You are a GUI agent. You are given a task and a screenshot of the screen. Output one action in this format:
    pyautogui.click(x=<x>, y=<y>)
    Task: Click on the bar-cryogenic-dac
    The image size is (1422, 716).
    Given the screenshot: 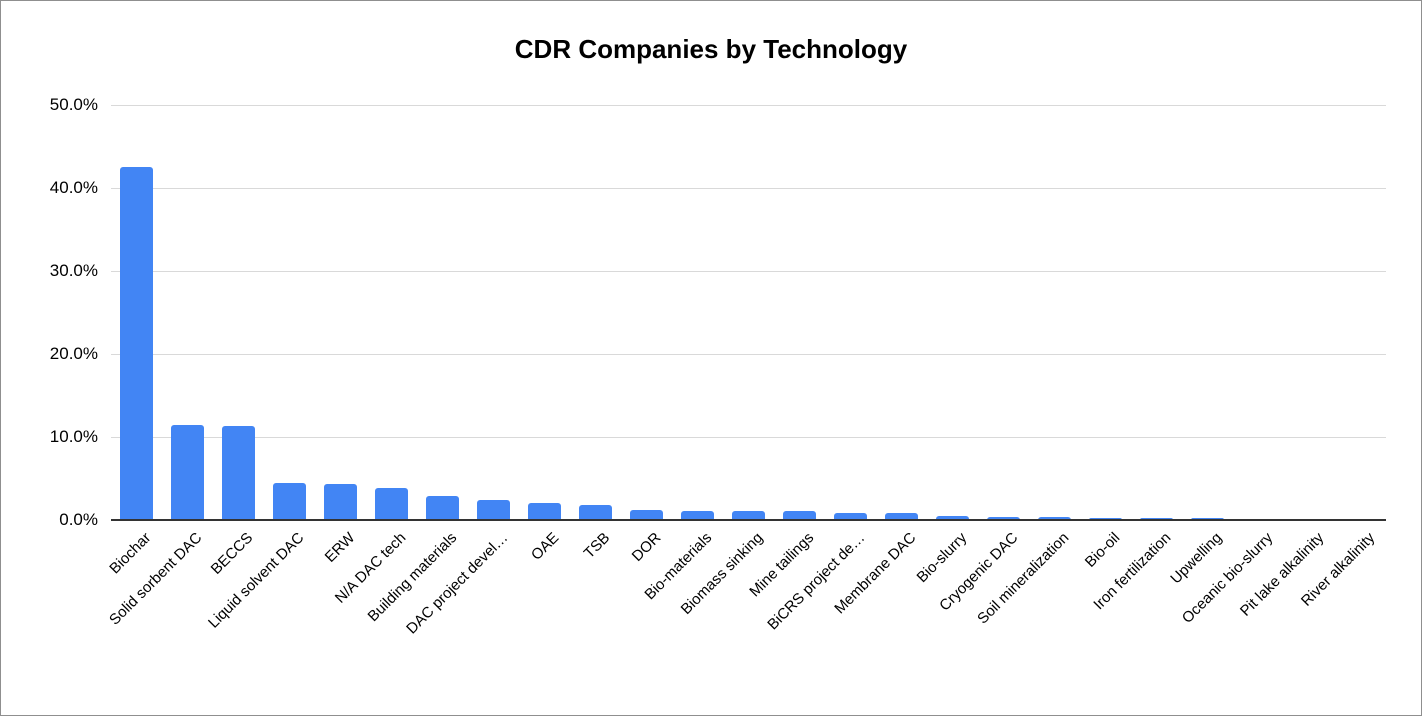 What is the action you would take?
    pyautogui.click(x=1003, y=518)
    